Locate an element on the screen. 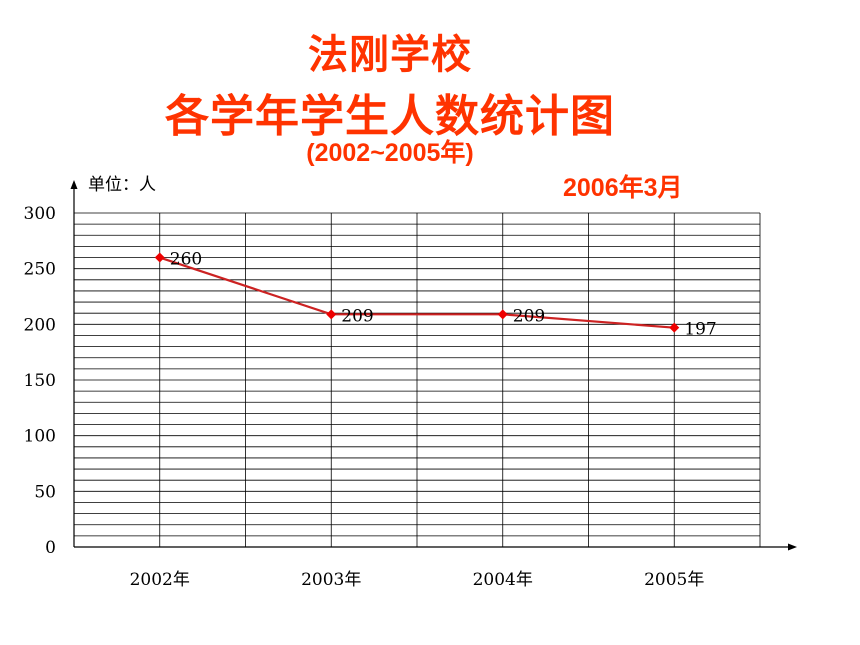  series-student-count is located at coordinates (417, 292).